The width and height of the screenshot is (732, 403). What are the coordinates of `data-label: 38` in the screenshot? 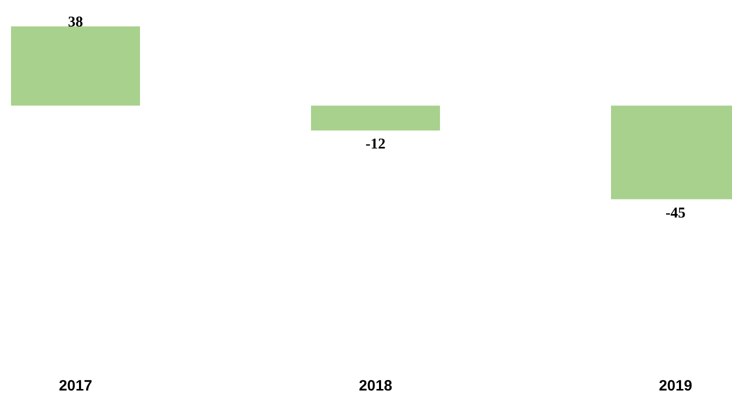 It's located at (75, 22).